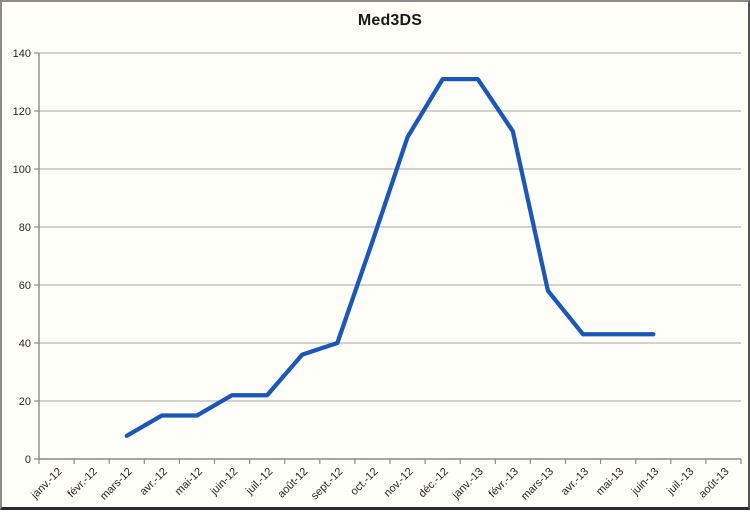 The width and height of the screenshot is (750, 512). I want to click on y-axis-tick-label: 0, so click(28, 460).